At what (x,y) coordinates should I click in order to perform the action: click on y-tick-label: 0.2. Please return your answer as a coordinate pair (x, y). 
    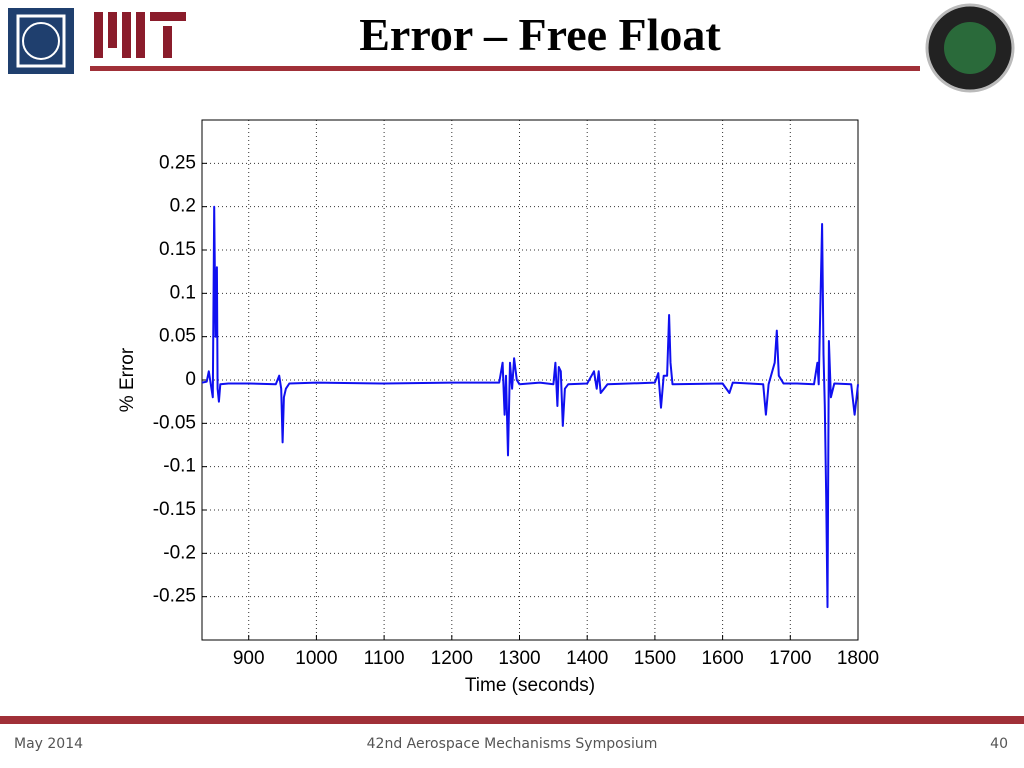
    Looking at the image, I should click on (183, 206).